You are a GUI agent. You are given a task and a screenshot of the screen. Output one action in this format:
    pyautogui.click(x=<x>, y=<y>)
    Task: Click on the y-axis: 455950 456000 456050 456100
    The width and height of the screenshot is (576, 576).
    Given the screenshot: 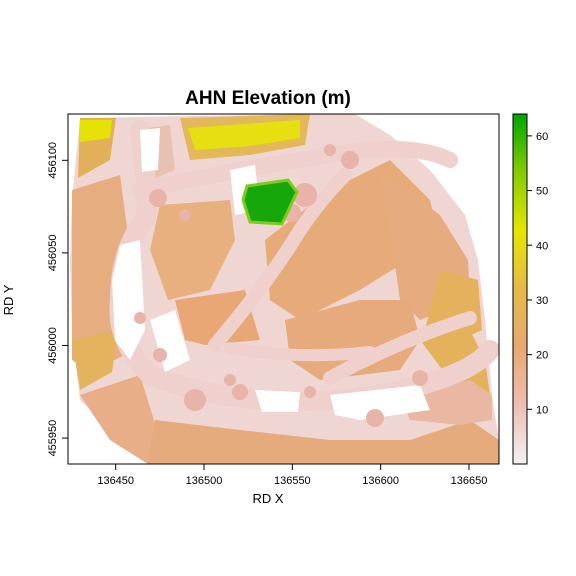 What is the action you would take?
    pyautogui.click(x=57, y=299)
    